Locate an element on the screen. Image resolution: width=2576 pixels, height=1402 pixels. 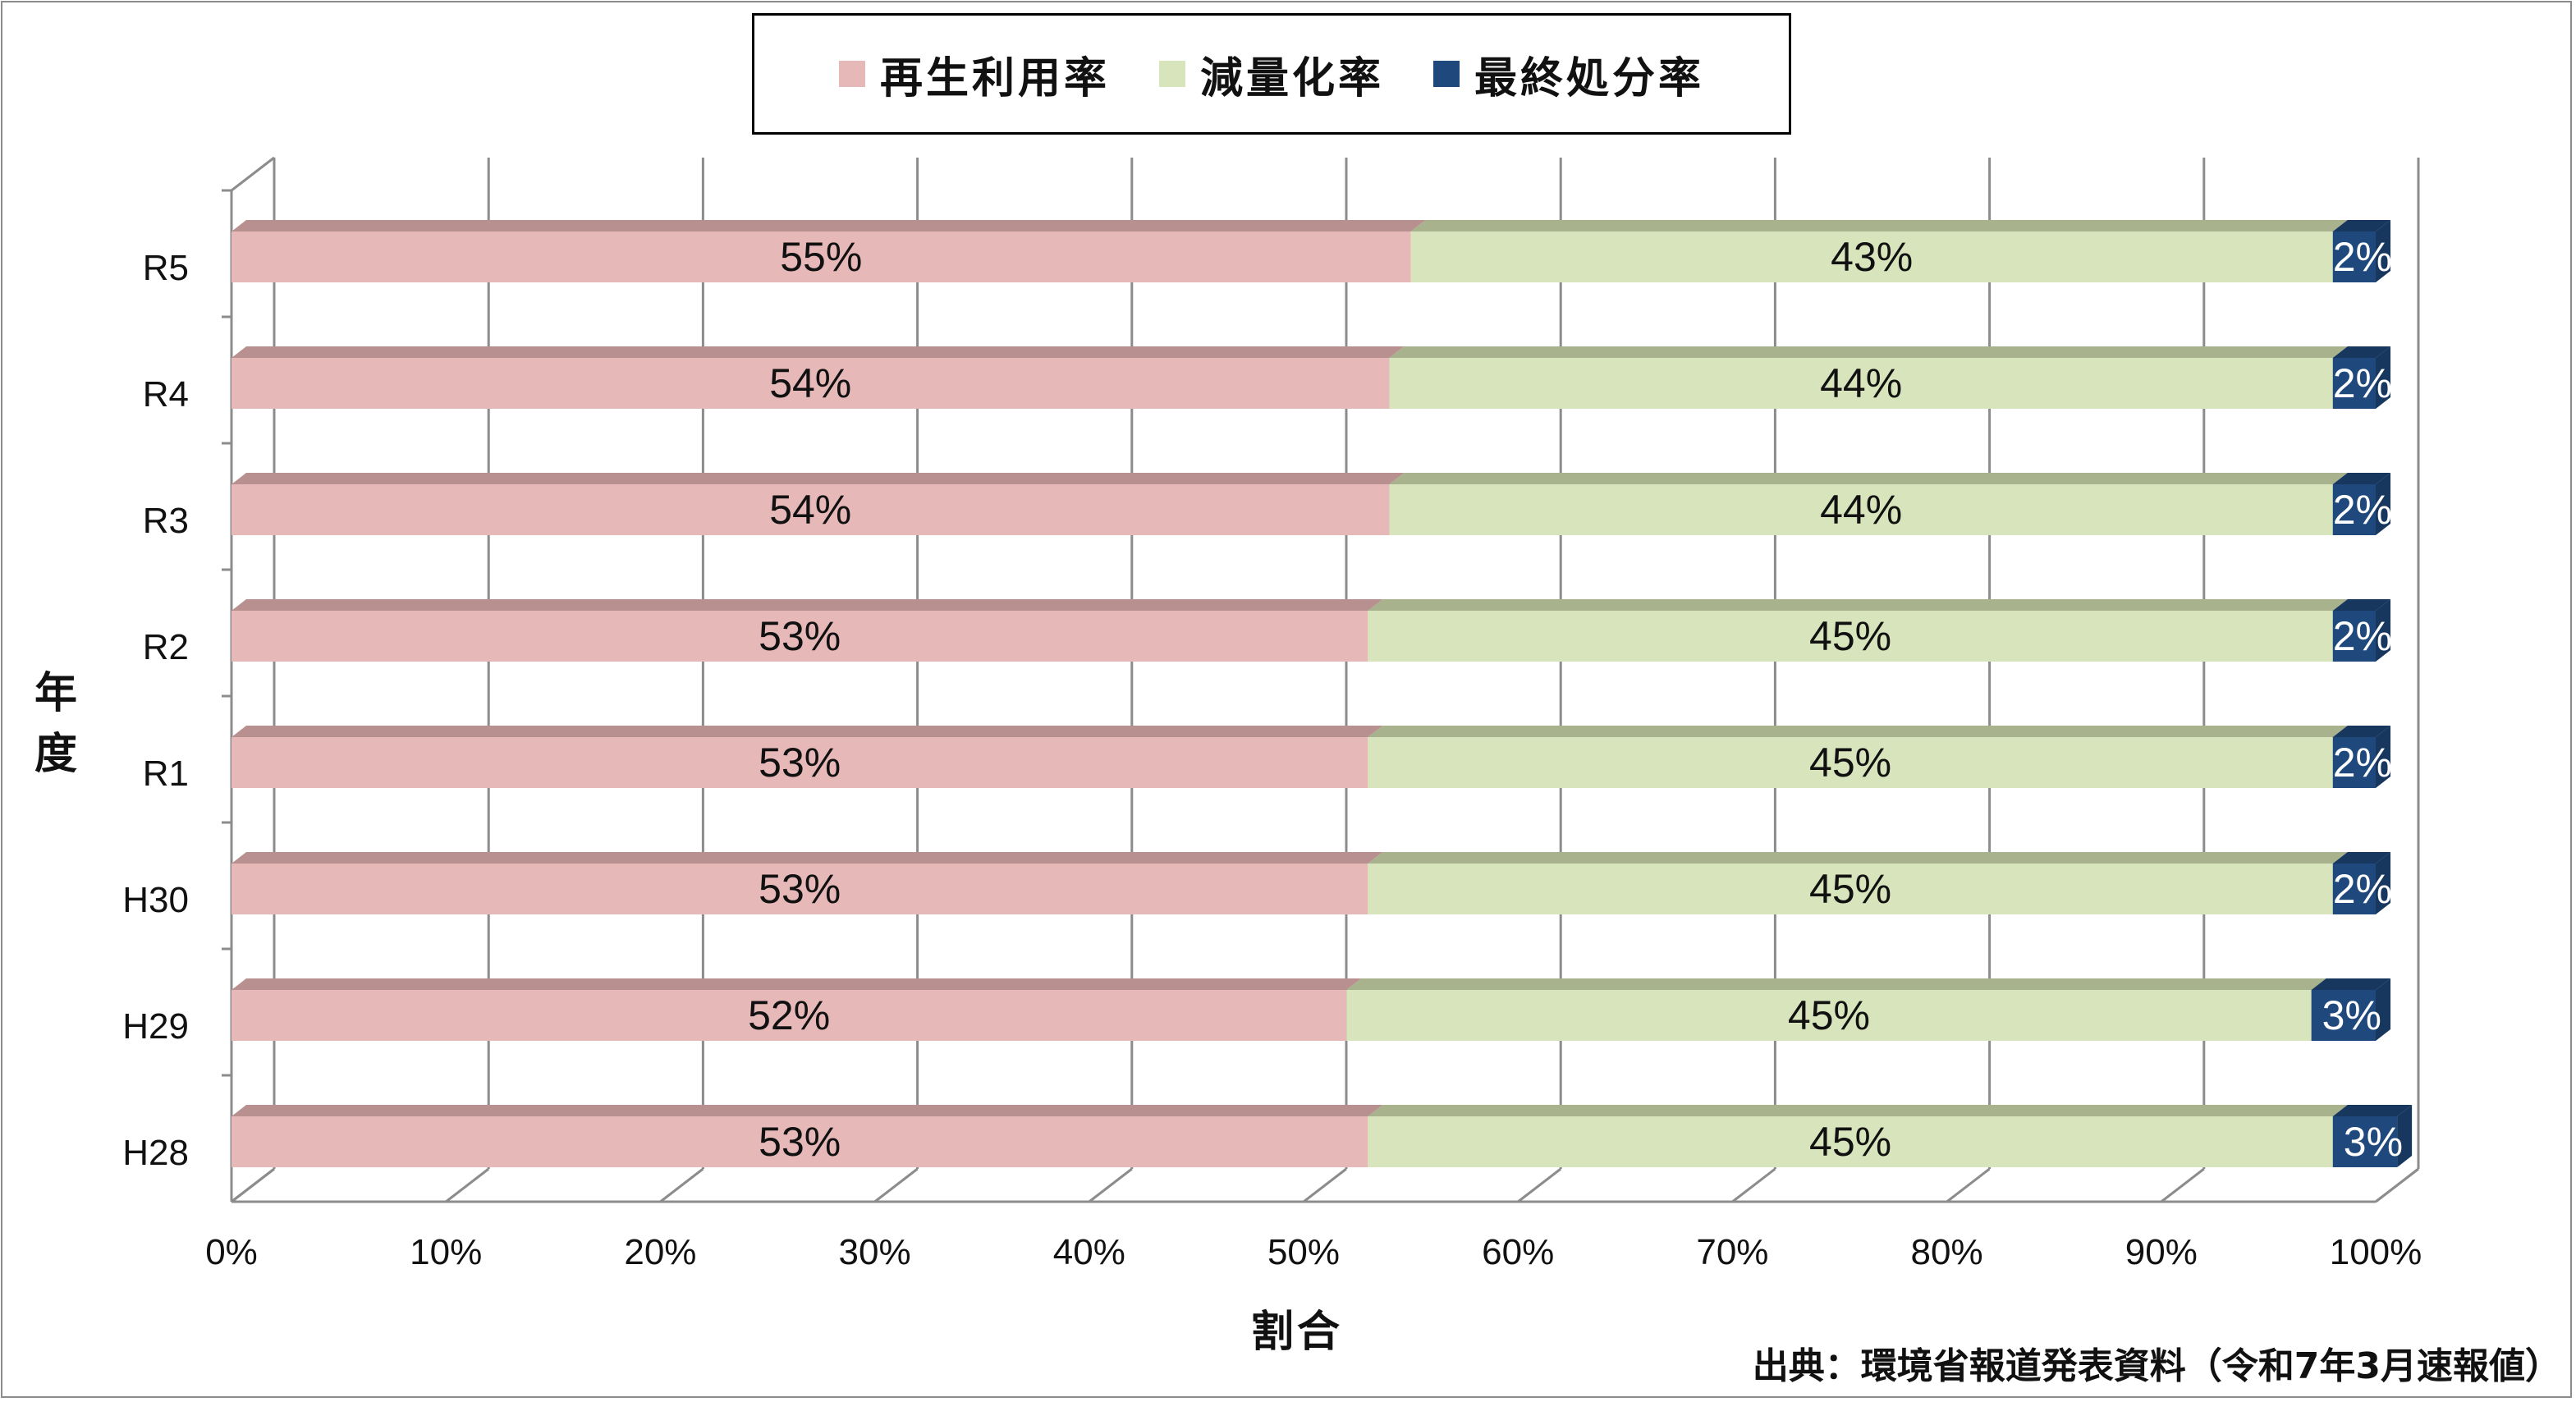
legend-item-reduction: 減量化率 is located at coordinates (1271, 75).